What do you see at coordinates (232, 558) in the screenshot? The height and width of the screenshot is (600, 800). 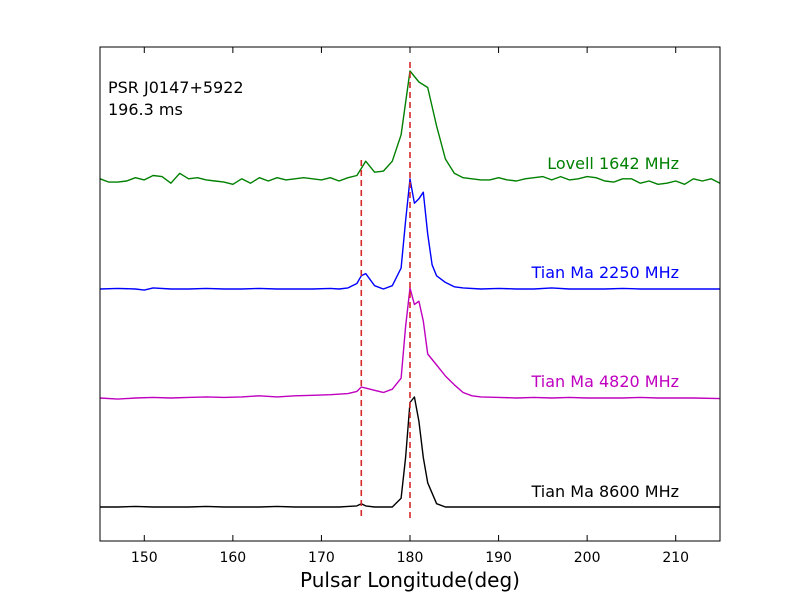 I see `x-tick-label-1: 160` at bounding box center [232, 558].